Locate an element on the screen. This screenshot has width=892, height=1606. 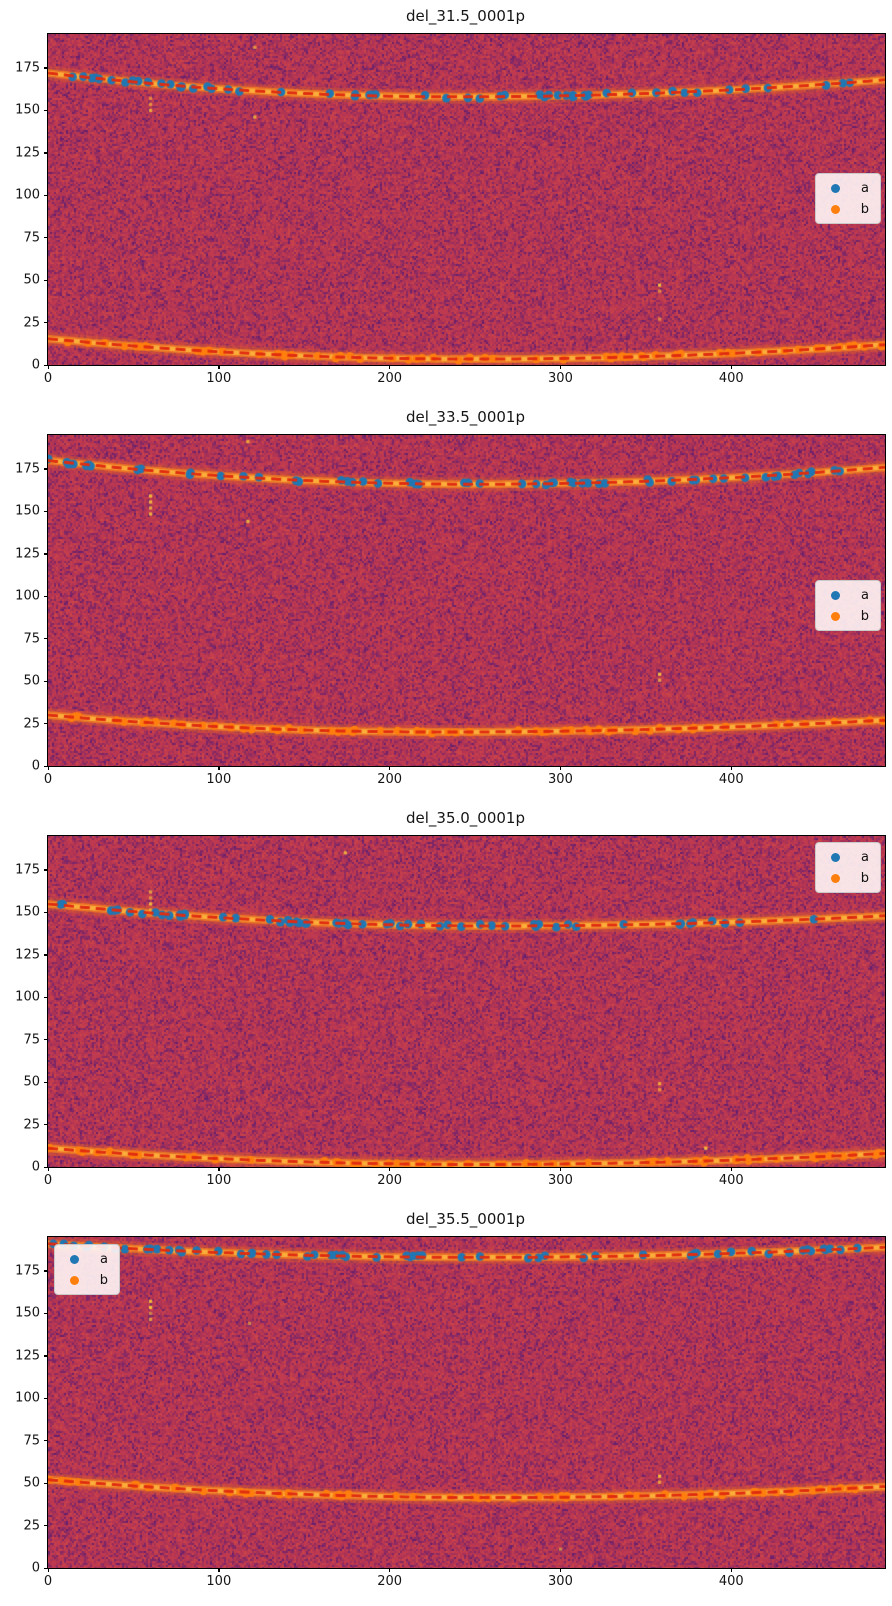
y-tick-label: 100 is located at coordinates (27, 1398).